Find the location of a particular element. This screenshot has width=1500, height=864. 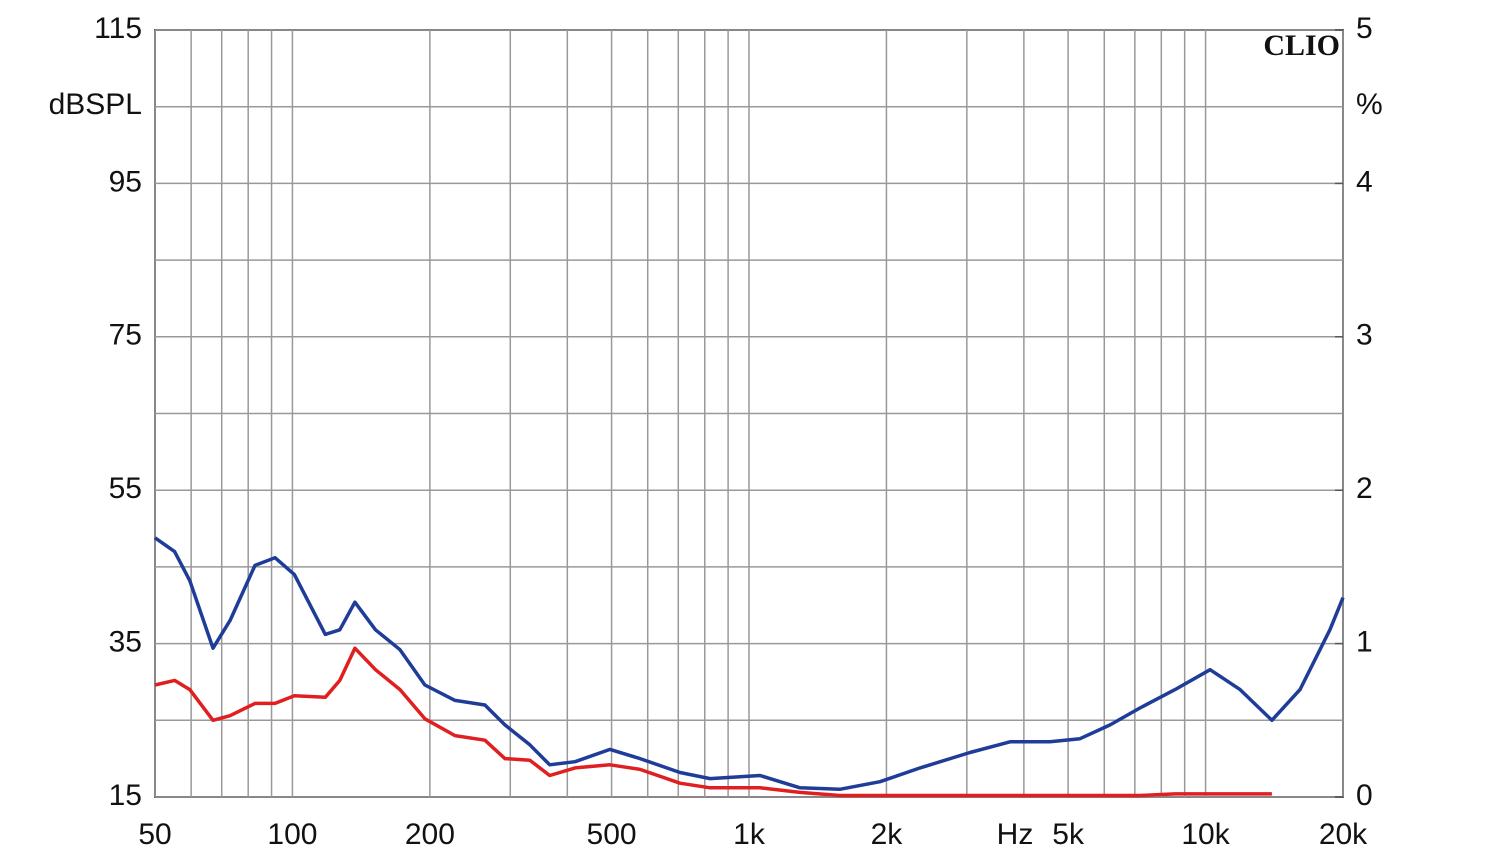

x-tick-label: 500 is located at coordinates (612, 834).